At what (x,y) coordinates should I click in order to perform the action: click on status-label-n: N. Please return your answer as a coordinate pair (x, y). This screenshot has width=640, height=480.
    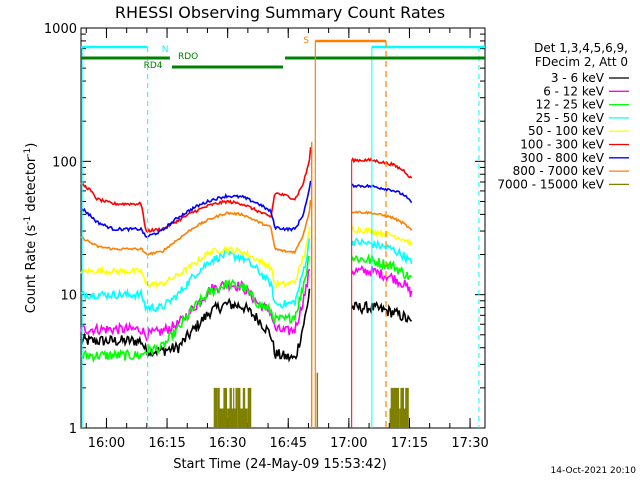
    Looking at the image, I should click on (165, 50).